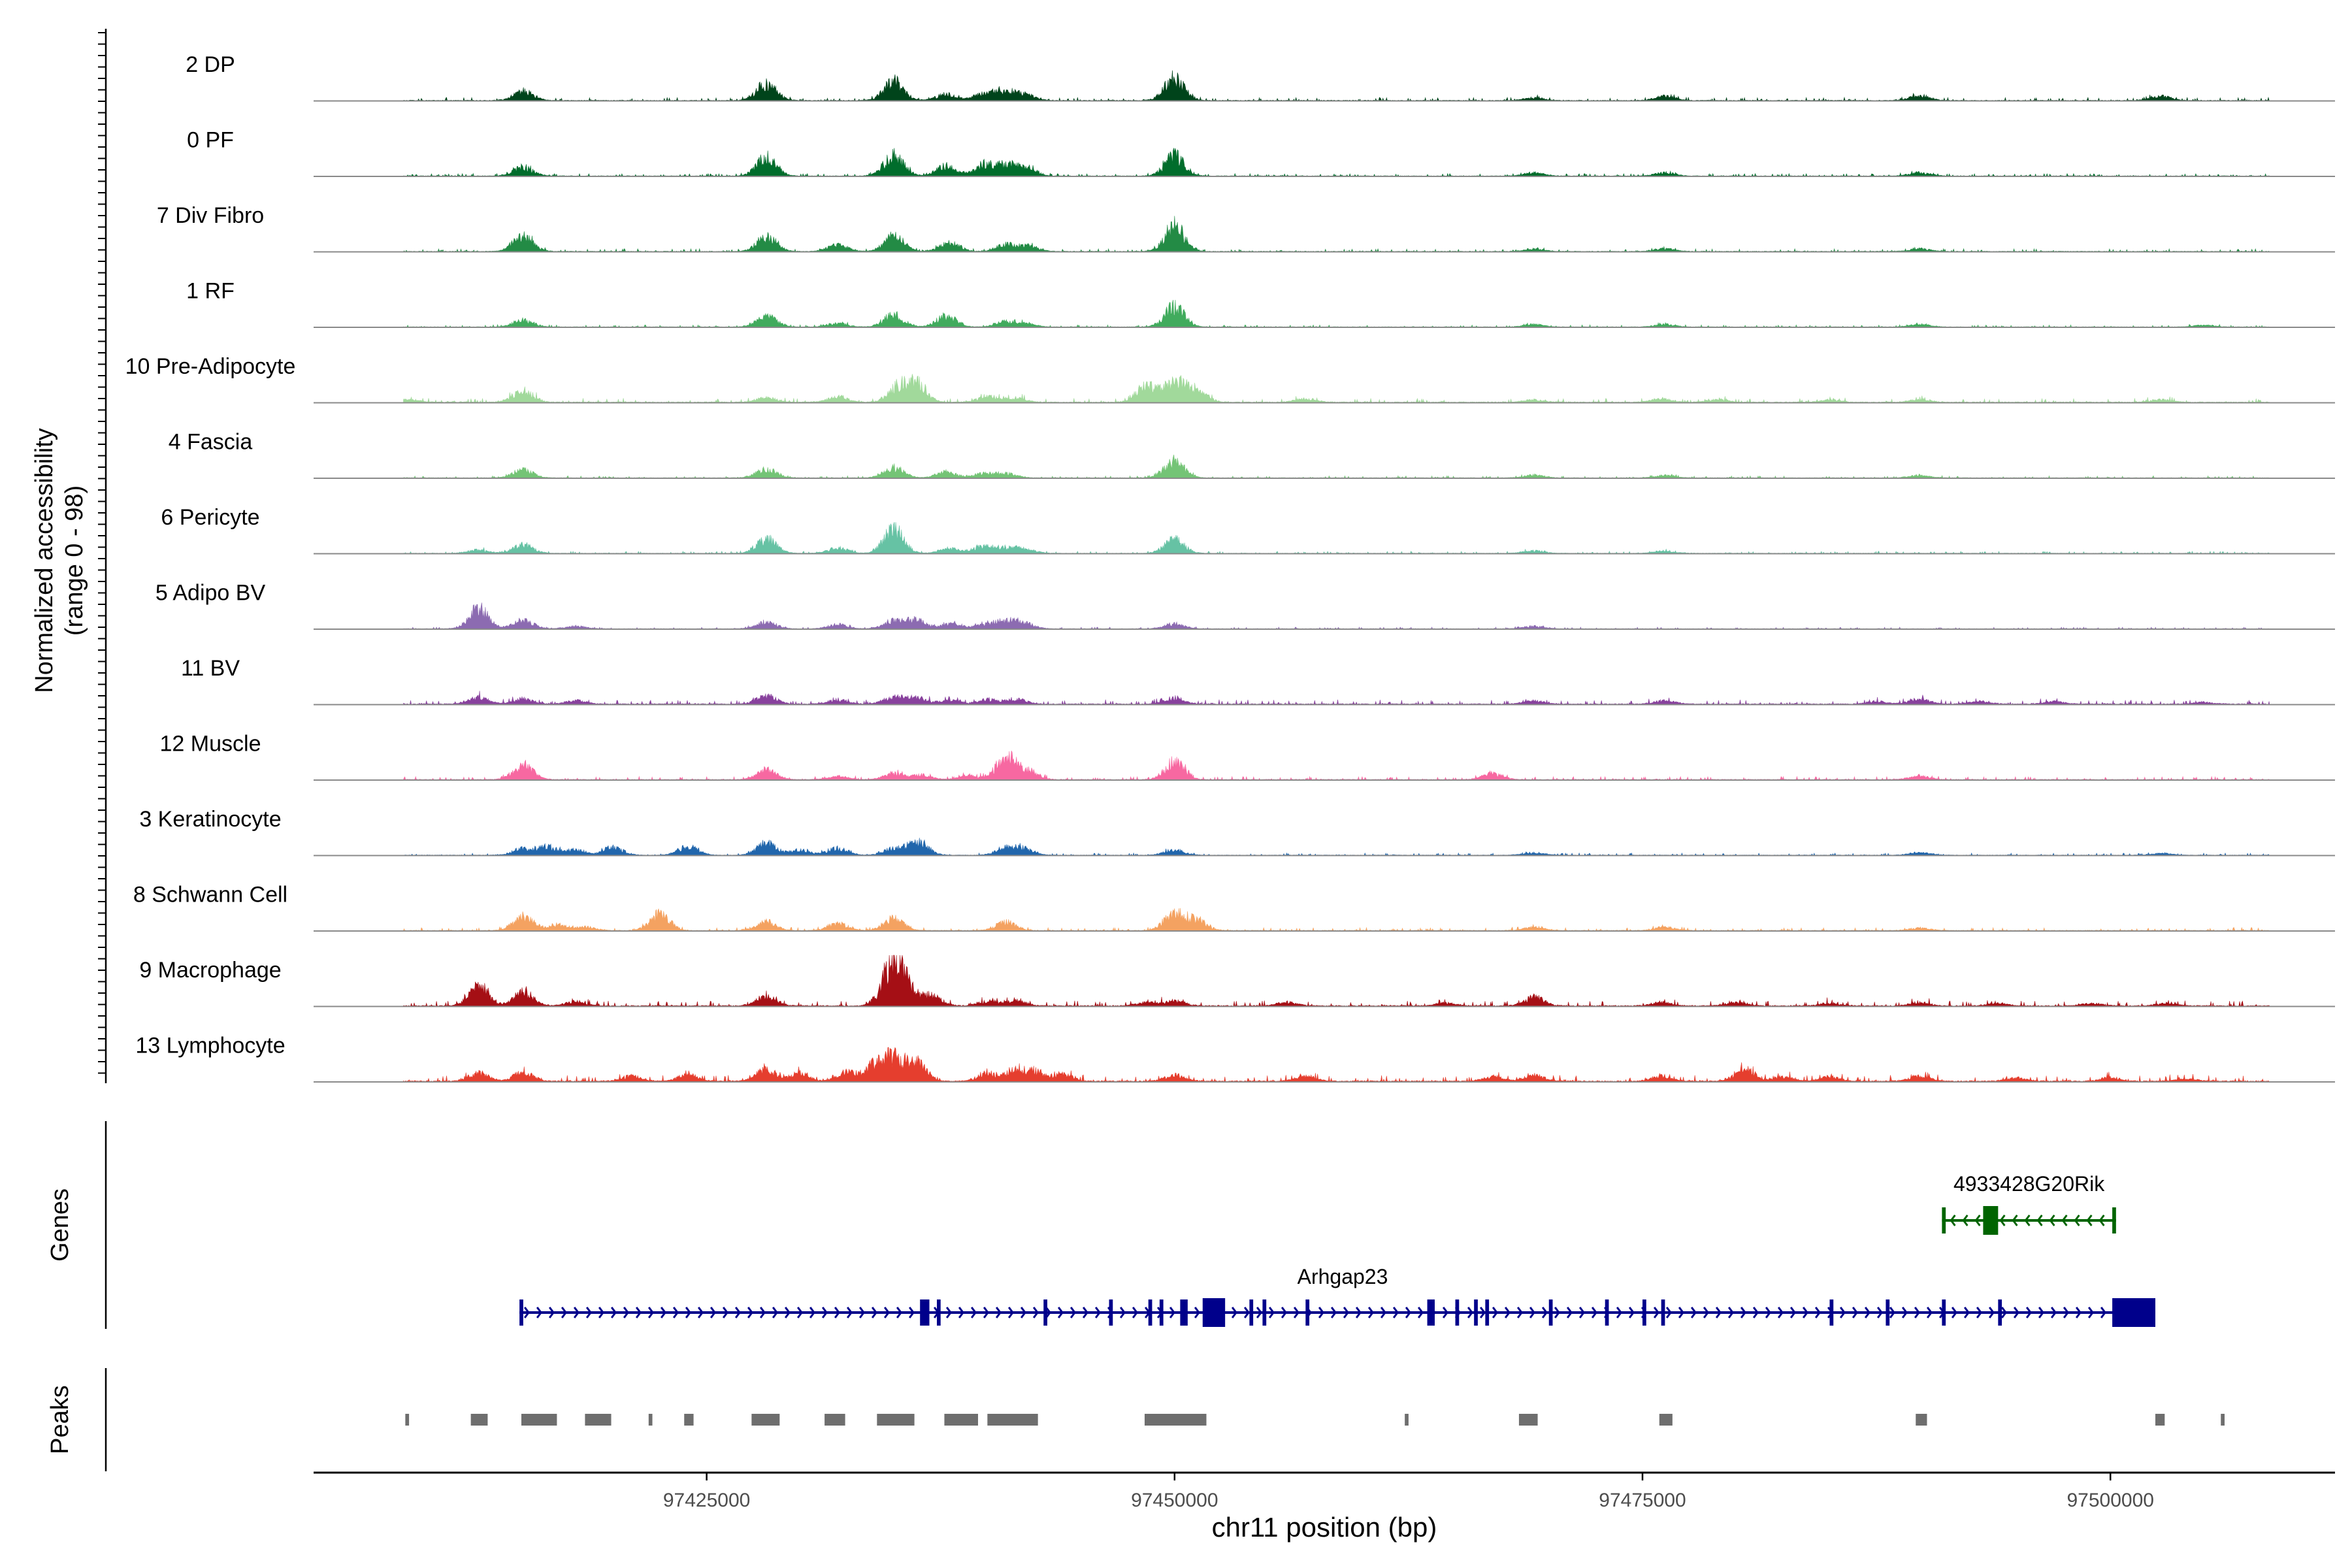 Image resolution: width=2352 pixels, height=1568 pixels. Describe the element at coordinates (210, 593) in the screenshot. I see `track-label: 5 Adipo BV` at that location.